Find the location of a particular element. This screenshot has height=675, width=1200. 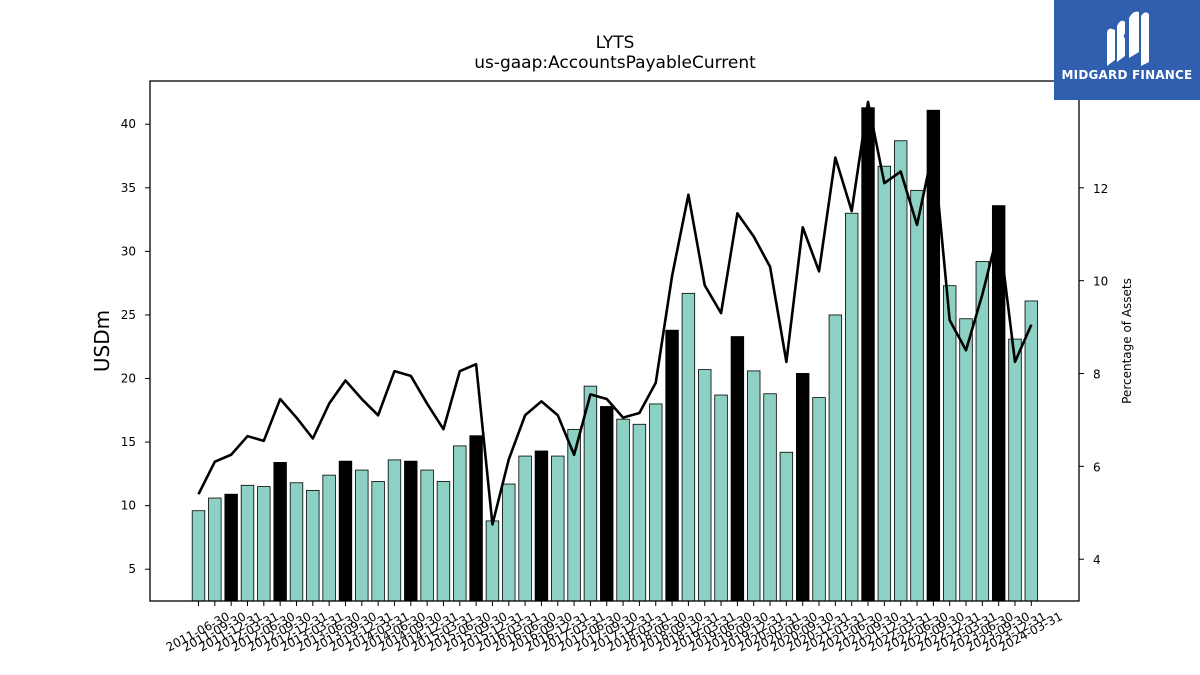

y2-tick-label: 8 is located at coordinates (1097, 375).